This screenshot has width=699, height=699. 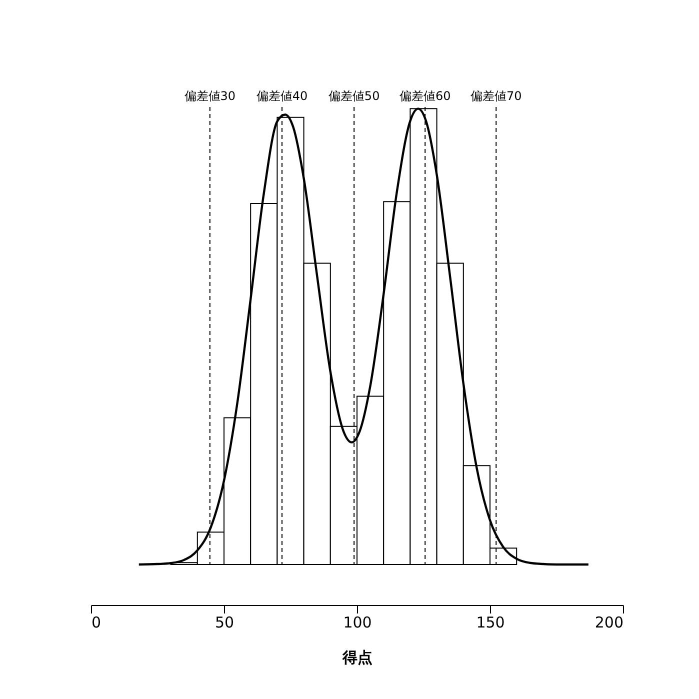 I want to click on x-tick-label: 200, so click(x=609, y=623).